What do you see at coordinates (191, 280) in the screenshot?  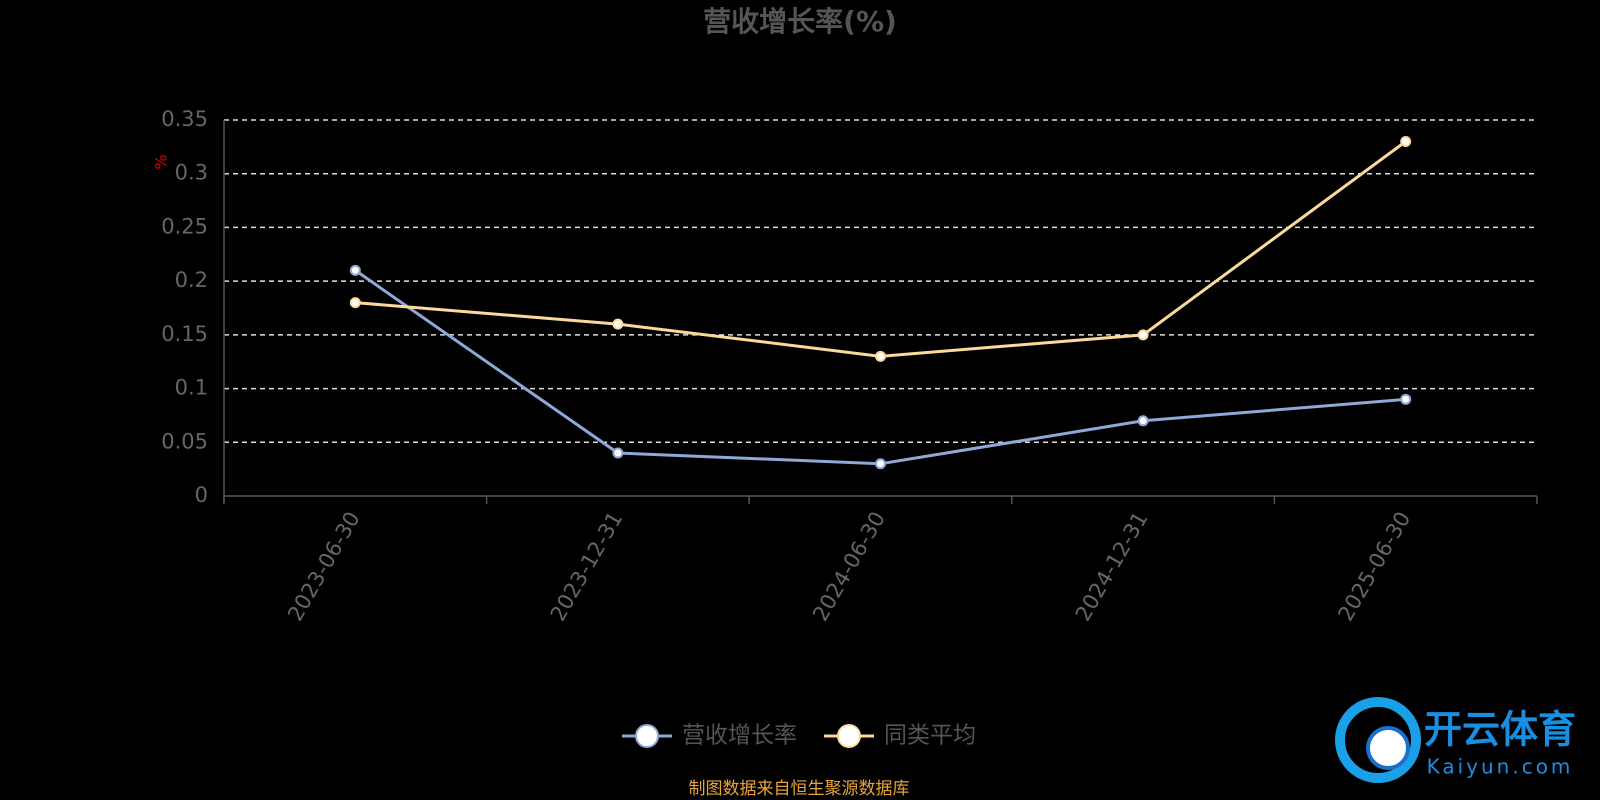 I see `y-tick-label: 0.2` at bounding box center [191, 280].